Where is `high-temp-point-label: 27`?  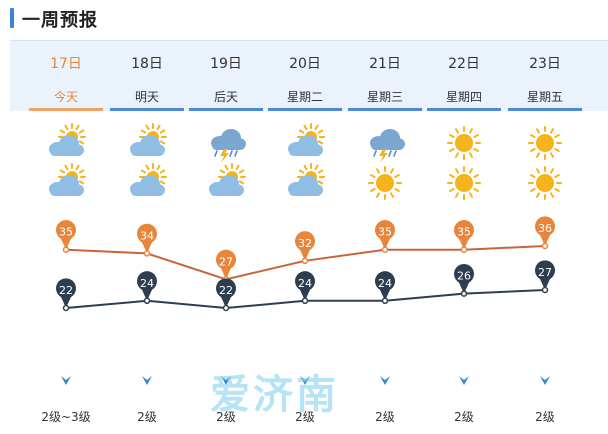 high-temp-point-label: 27 is located at coordinates (226, 261).